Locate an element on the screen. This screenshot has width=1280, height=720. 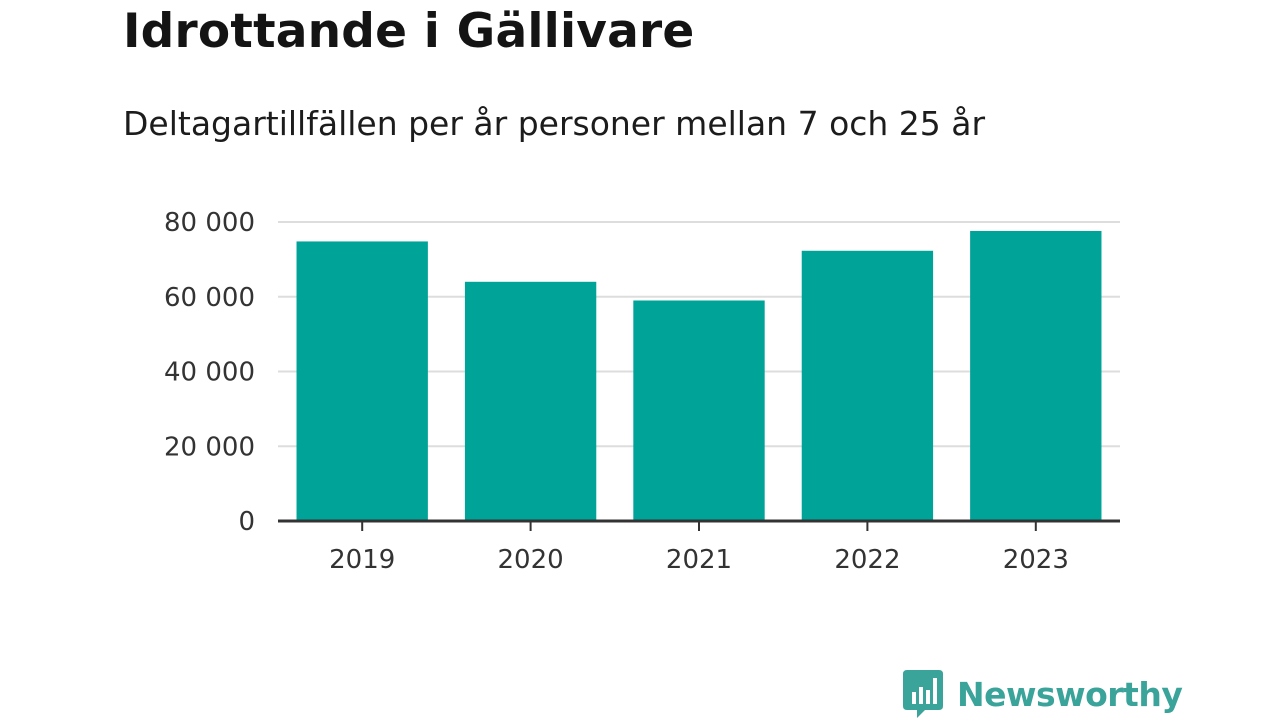
x-tick-label: 2020 is located at coordinates (531, 560).